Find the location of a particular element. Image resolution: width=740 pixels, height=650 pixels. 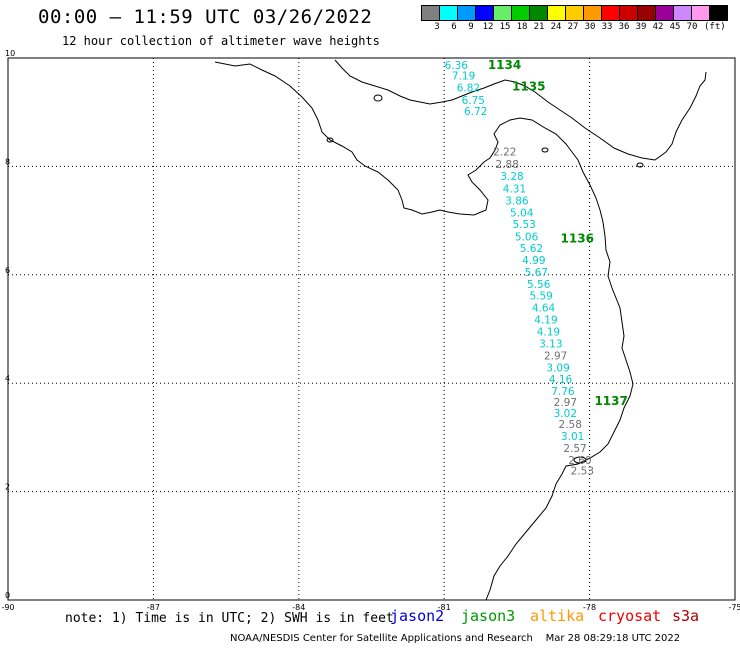

legend-label: 70 is located at coordinates (692, 27).